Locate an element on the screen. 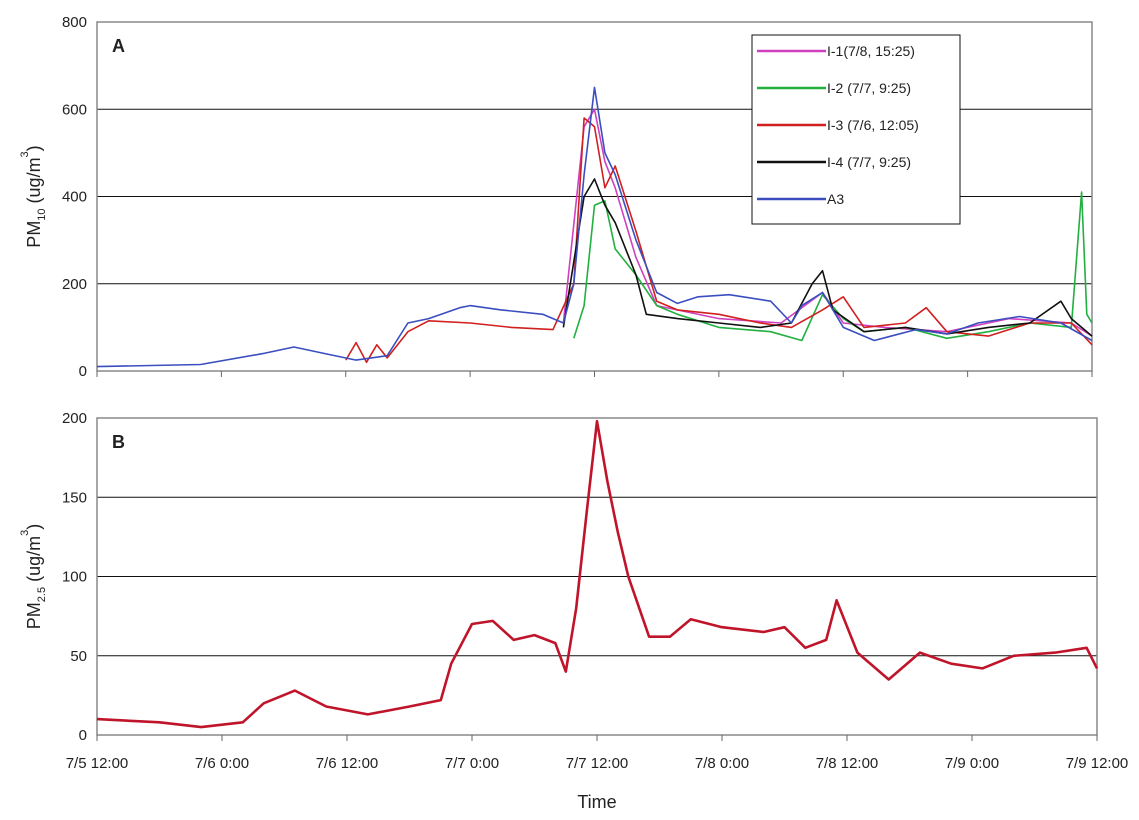  y-axis-label: PM2.5 (ug/m3) is located at coordinates (33, 576).